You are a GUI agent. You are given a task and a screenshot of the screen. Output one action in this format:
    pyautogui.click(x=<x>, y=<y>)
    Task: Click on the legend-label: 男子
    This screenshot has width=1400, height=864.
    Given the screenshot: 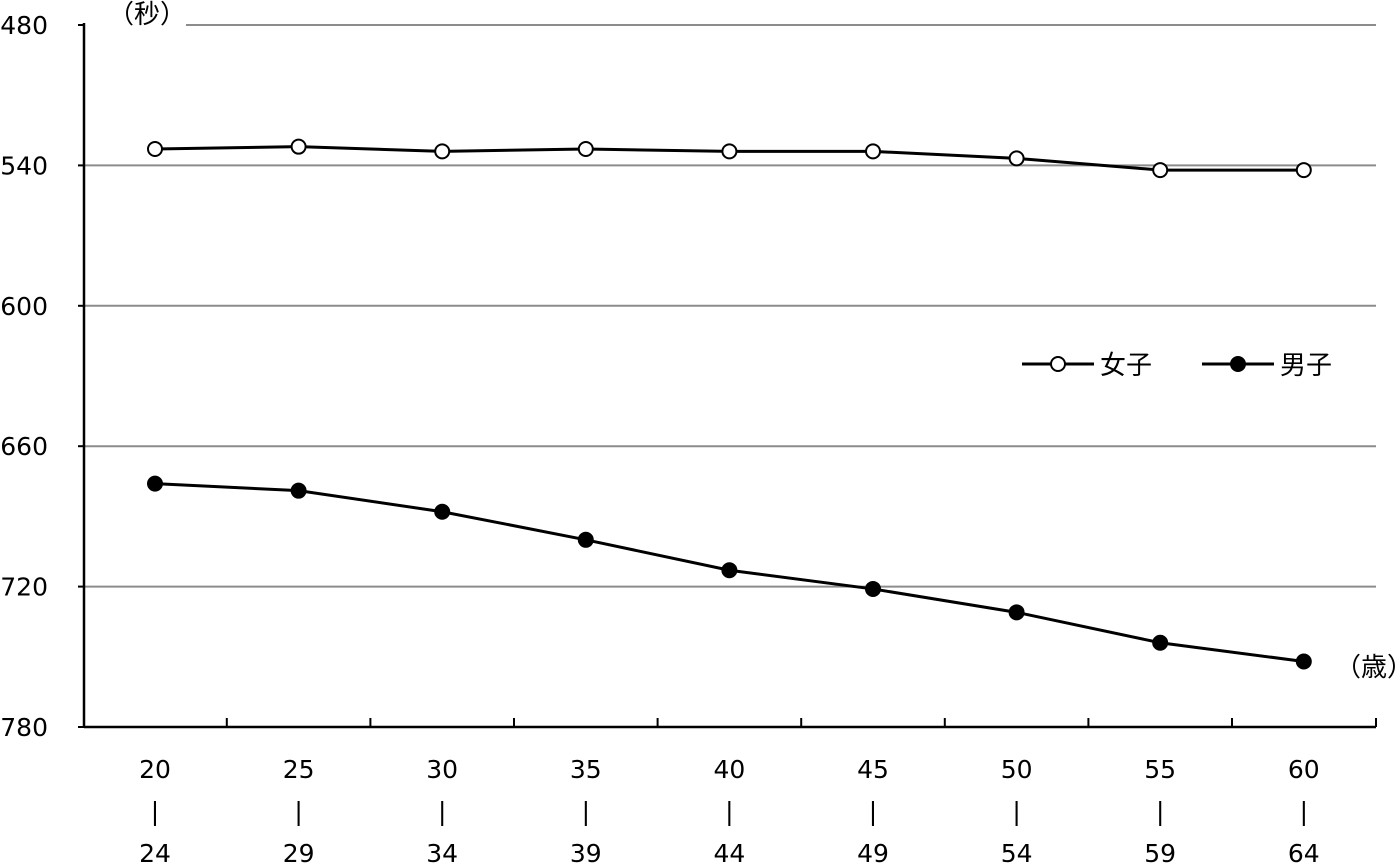 What is the action you would take?
    pyautogui.click(x=1306, y=366)
    